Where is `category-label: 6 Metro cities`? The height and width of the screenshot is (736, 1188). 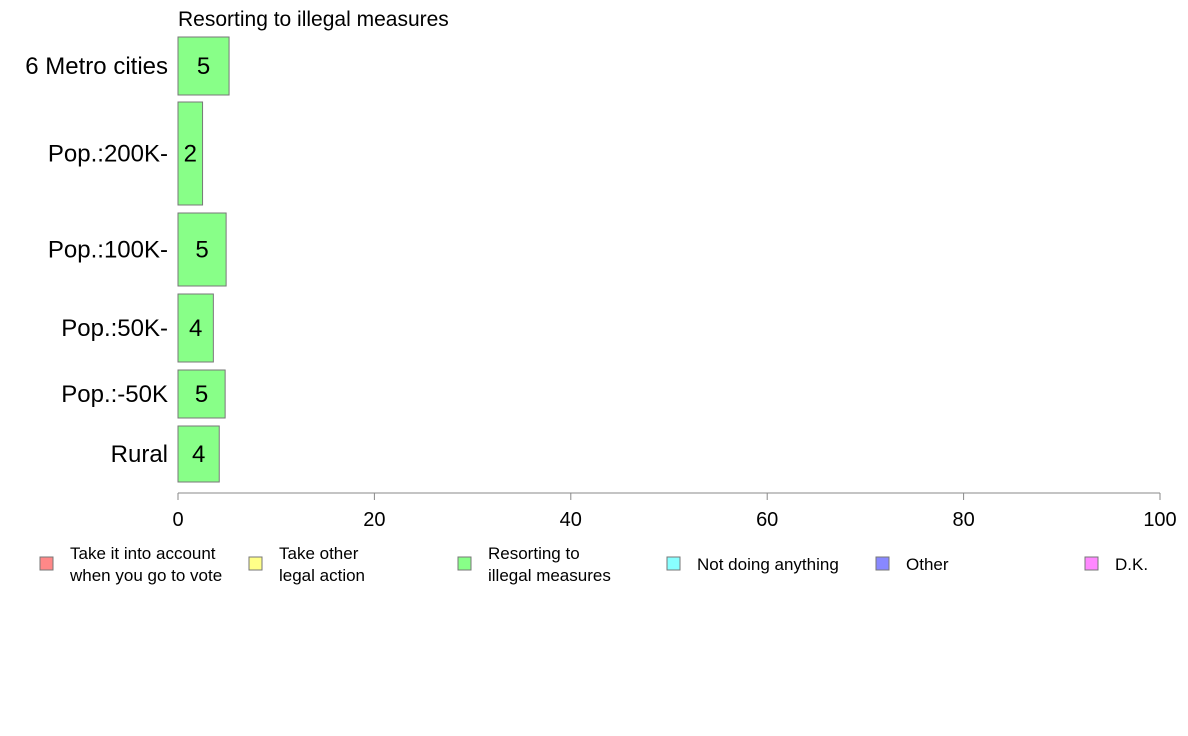
category-label: 6 Metro cities is located at coordinates (96, 66).